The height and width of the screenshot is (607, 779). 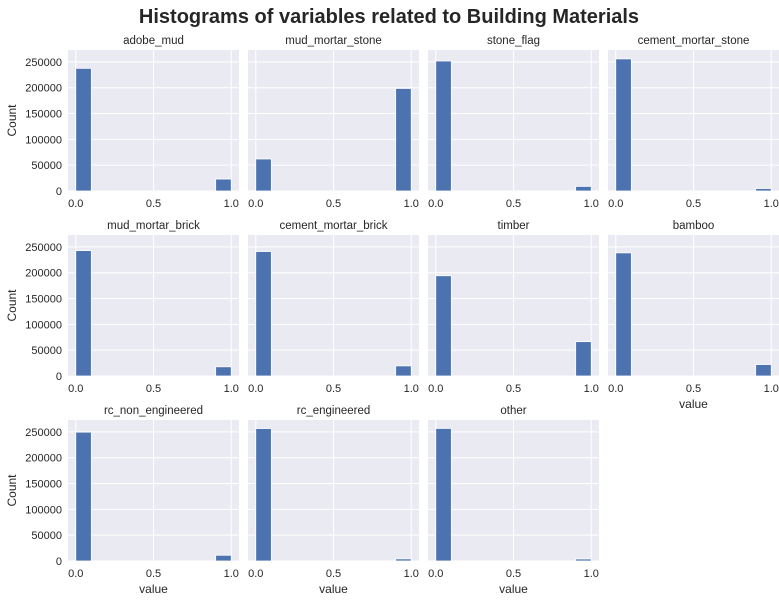 I want to click on subplot-title: mud_mortar_stone, so click(x=333, y=41).